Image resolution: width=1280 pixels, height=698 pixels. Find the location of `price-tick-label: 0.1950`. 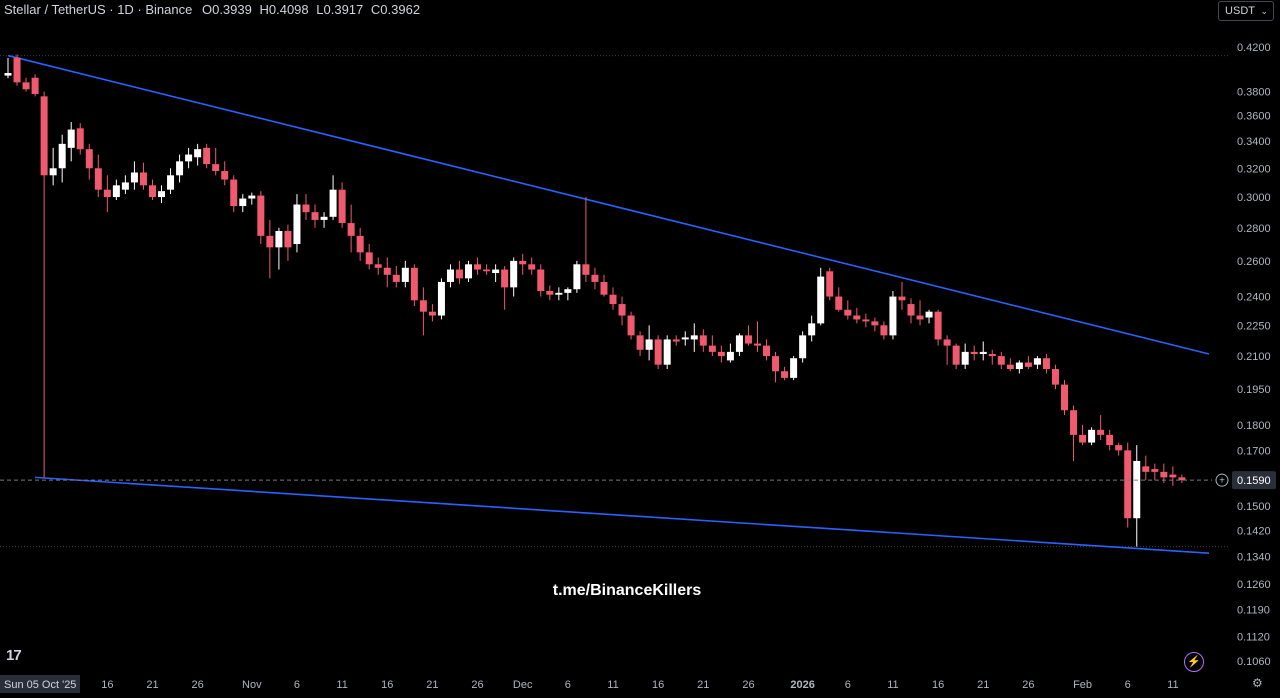

price-tick-label: 0.1950 is located at coordinates (1254, 390).